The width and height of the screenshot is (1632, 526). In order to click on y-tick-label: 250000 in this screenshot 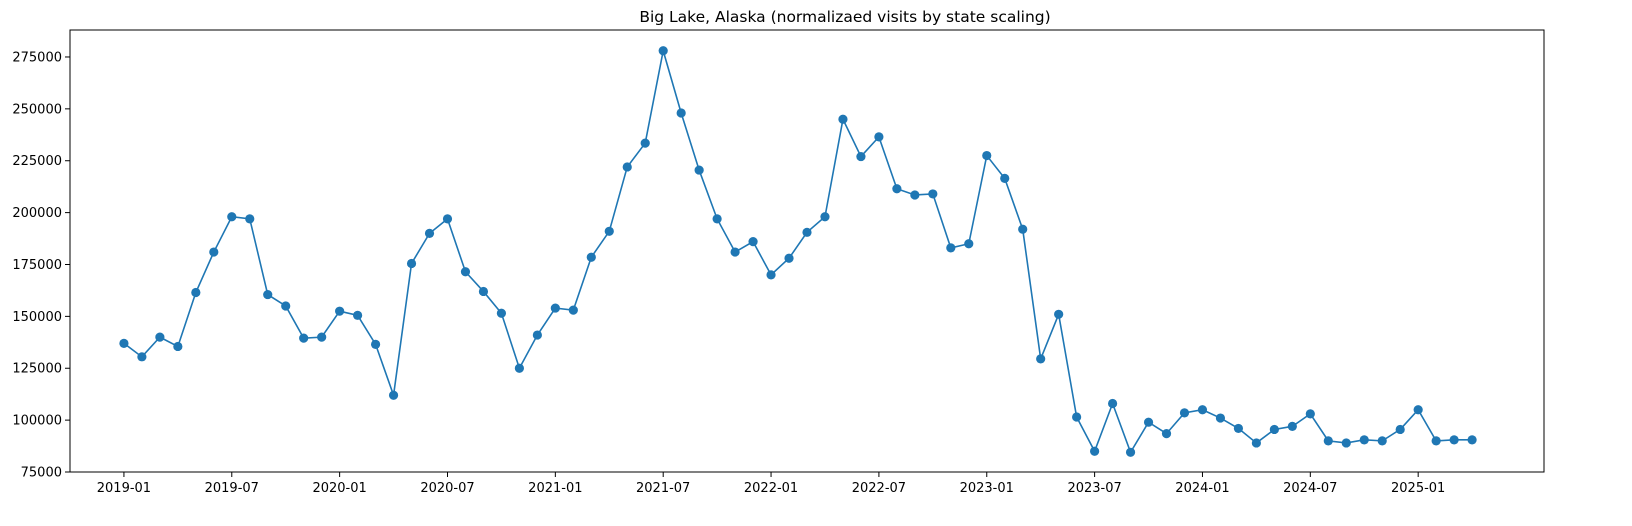, I will do `click(37, 109)`.